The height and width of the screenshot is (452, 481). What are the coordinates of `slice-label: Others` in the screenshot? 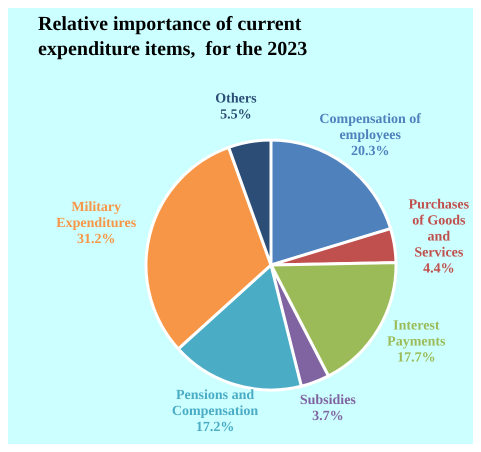 It's located at (236, 98).